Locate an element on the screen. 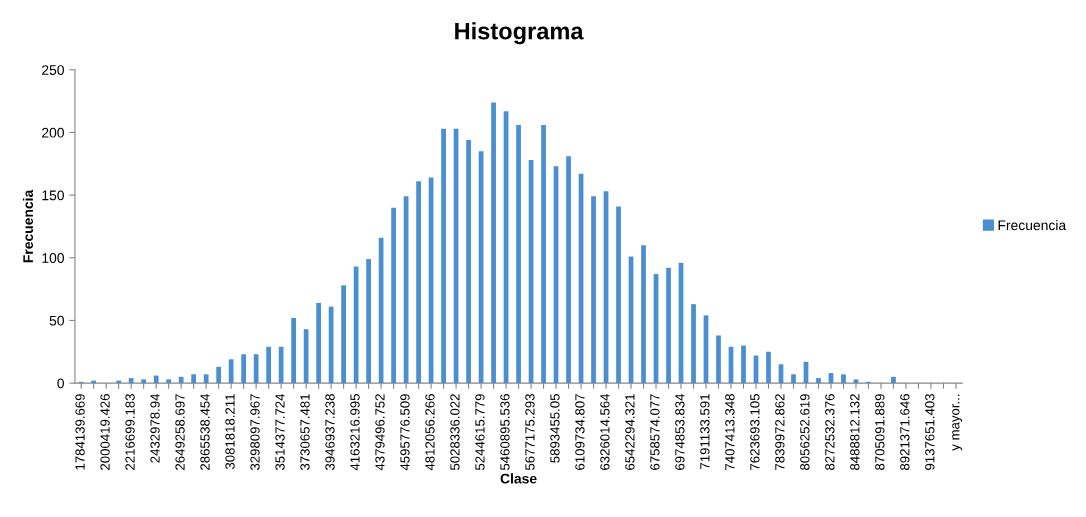 Image resolution: width=1086 pixels, height=517 pixels. y-tick-label: 100 is located at coordinates (53, 258).